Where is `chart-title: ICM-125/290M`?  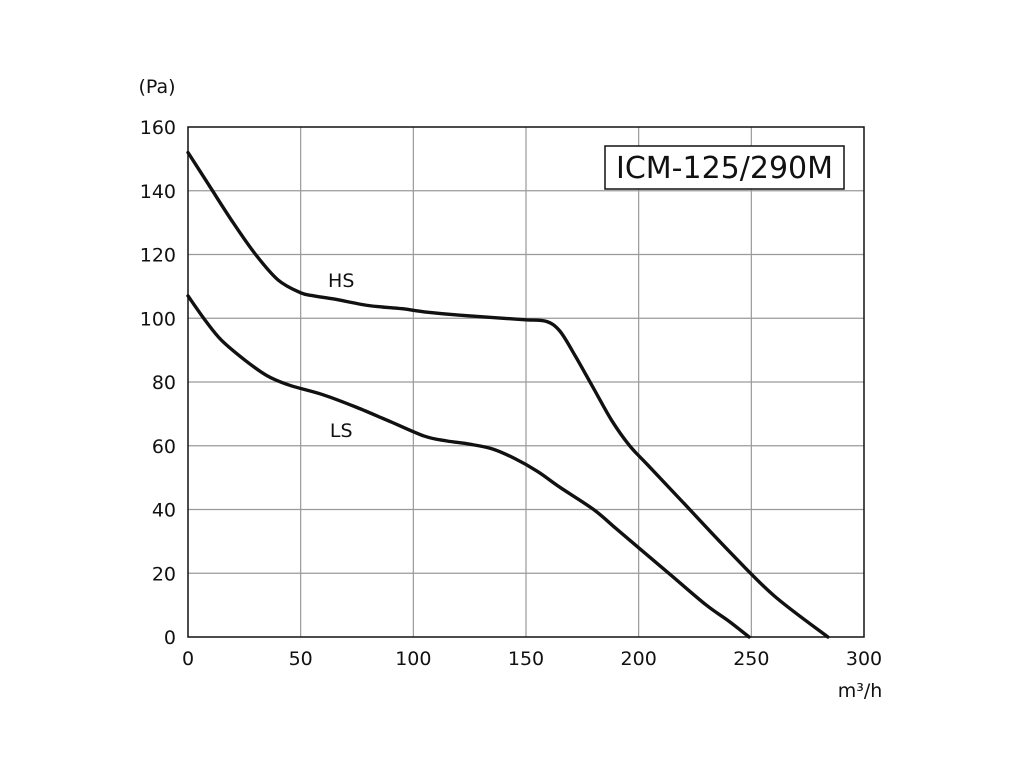
chart-title: ICM-125/290M is located at coordinates (724, 168).